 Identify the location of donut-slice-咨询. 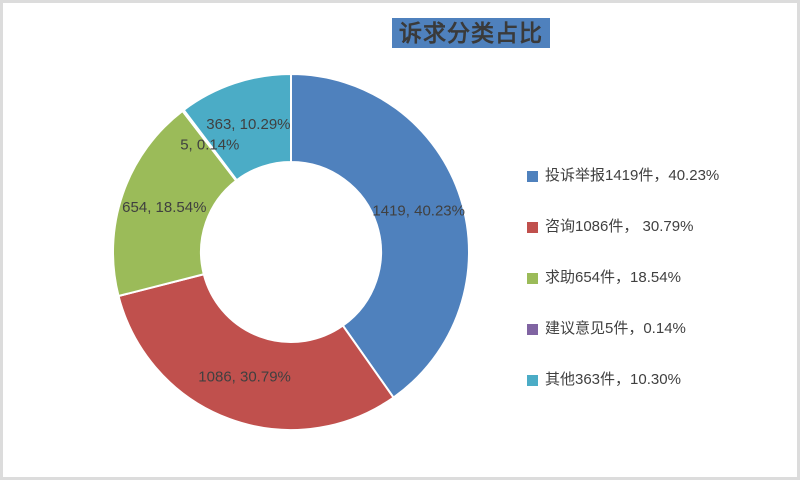
(256, 352).